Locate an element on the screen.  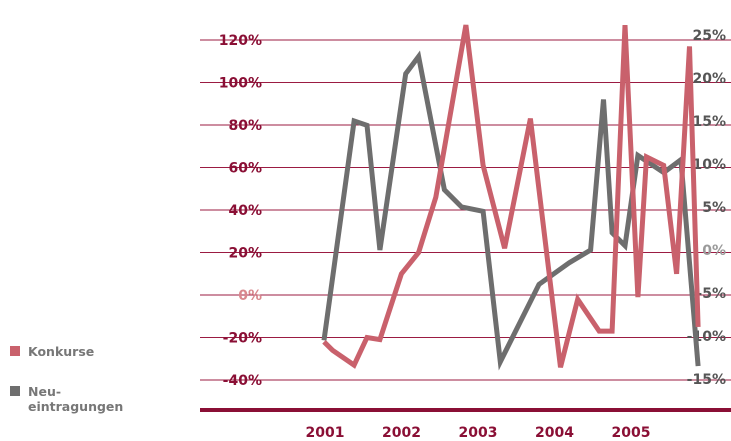
right-tick-label: 5% is located at coordinates (714, 208).